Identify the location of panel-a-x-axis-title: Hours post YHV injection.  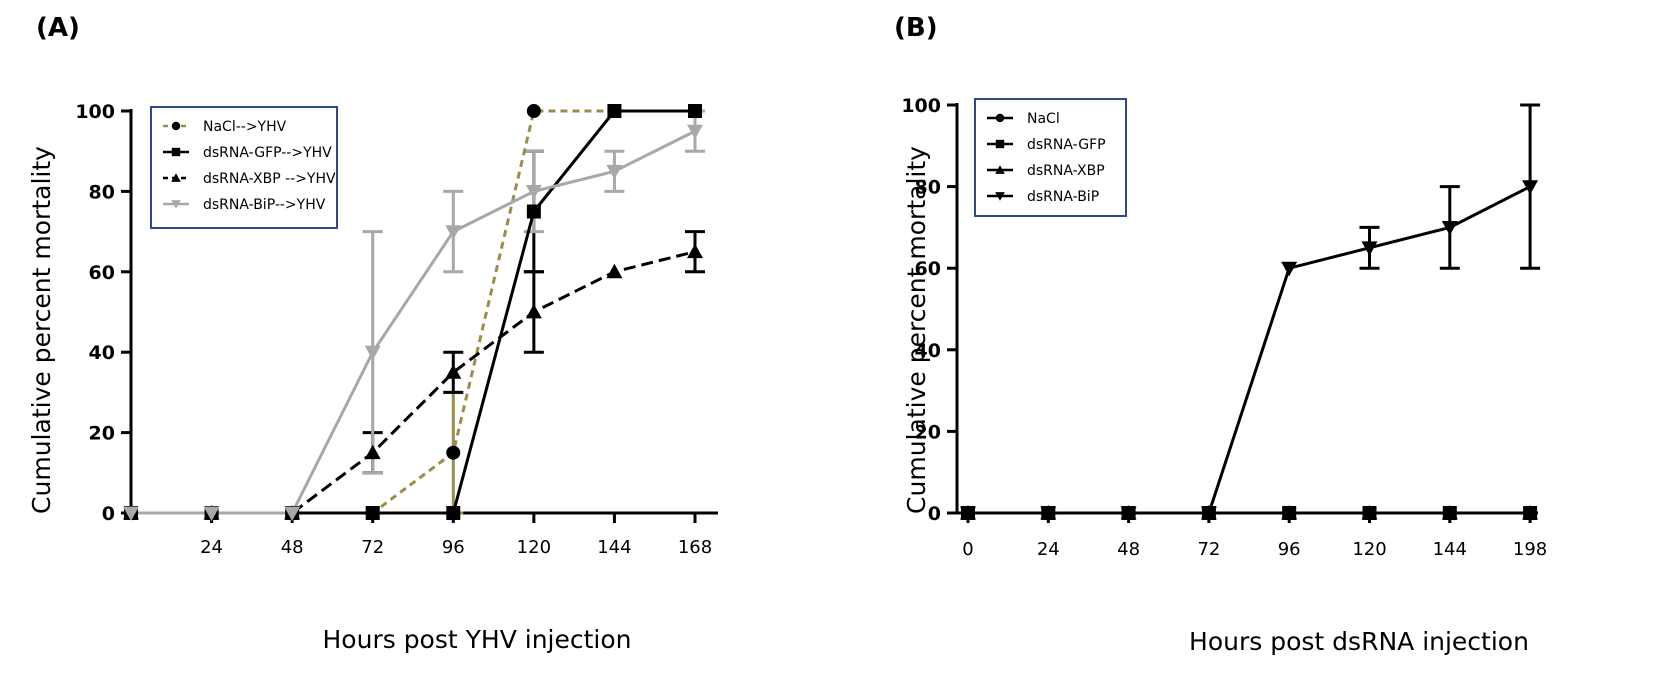
(477, 639).